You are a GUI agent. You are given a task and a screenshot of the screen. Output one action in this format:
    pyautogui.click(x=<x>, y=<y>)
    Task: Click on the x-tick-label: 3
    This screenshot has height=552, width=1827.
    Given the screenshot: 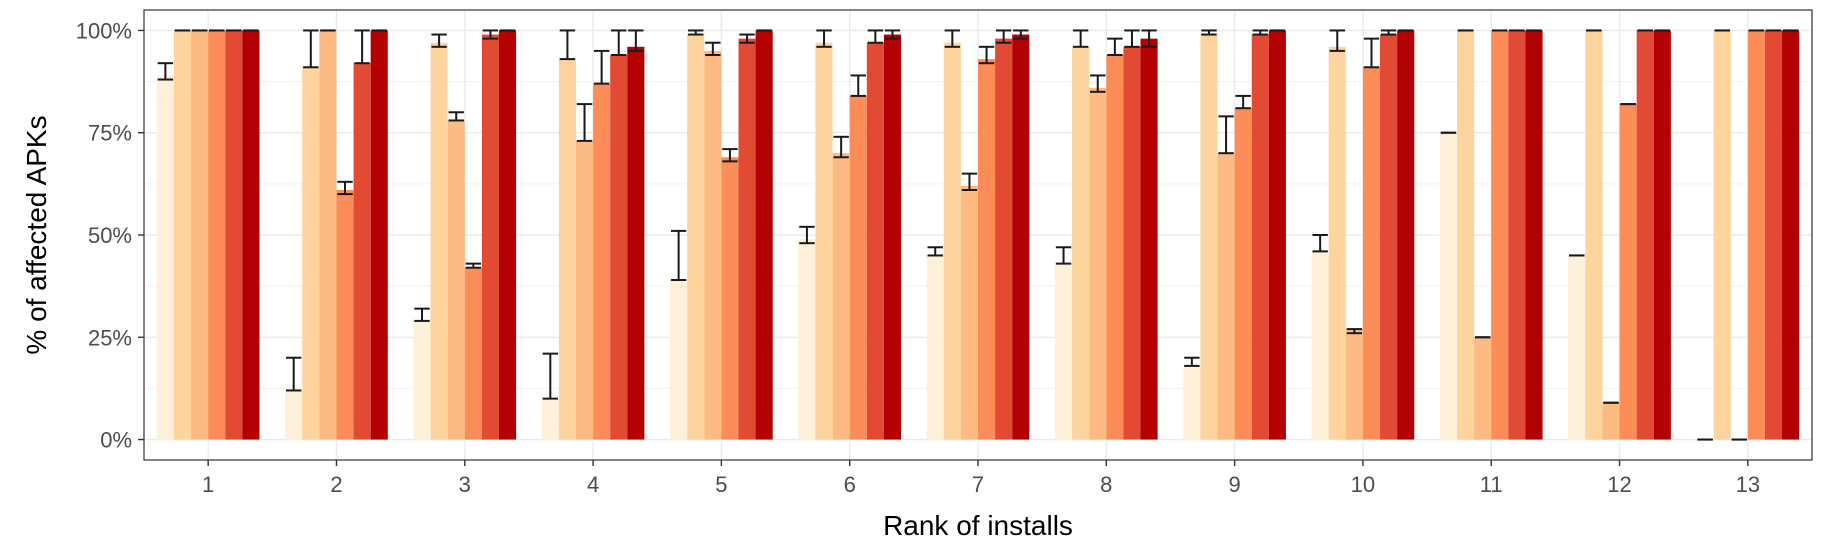 What is the action you would take?
    pyautogui.click(x=465, y=484)
    